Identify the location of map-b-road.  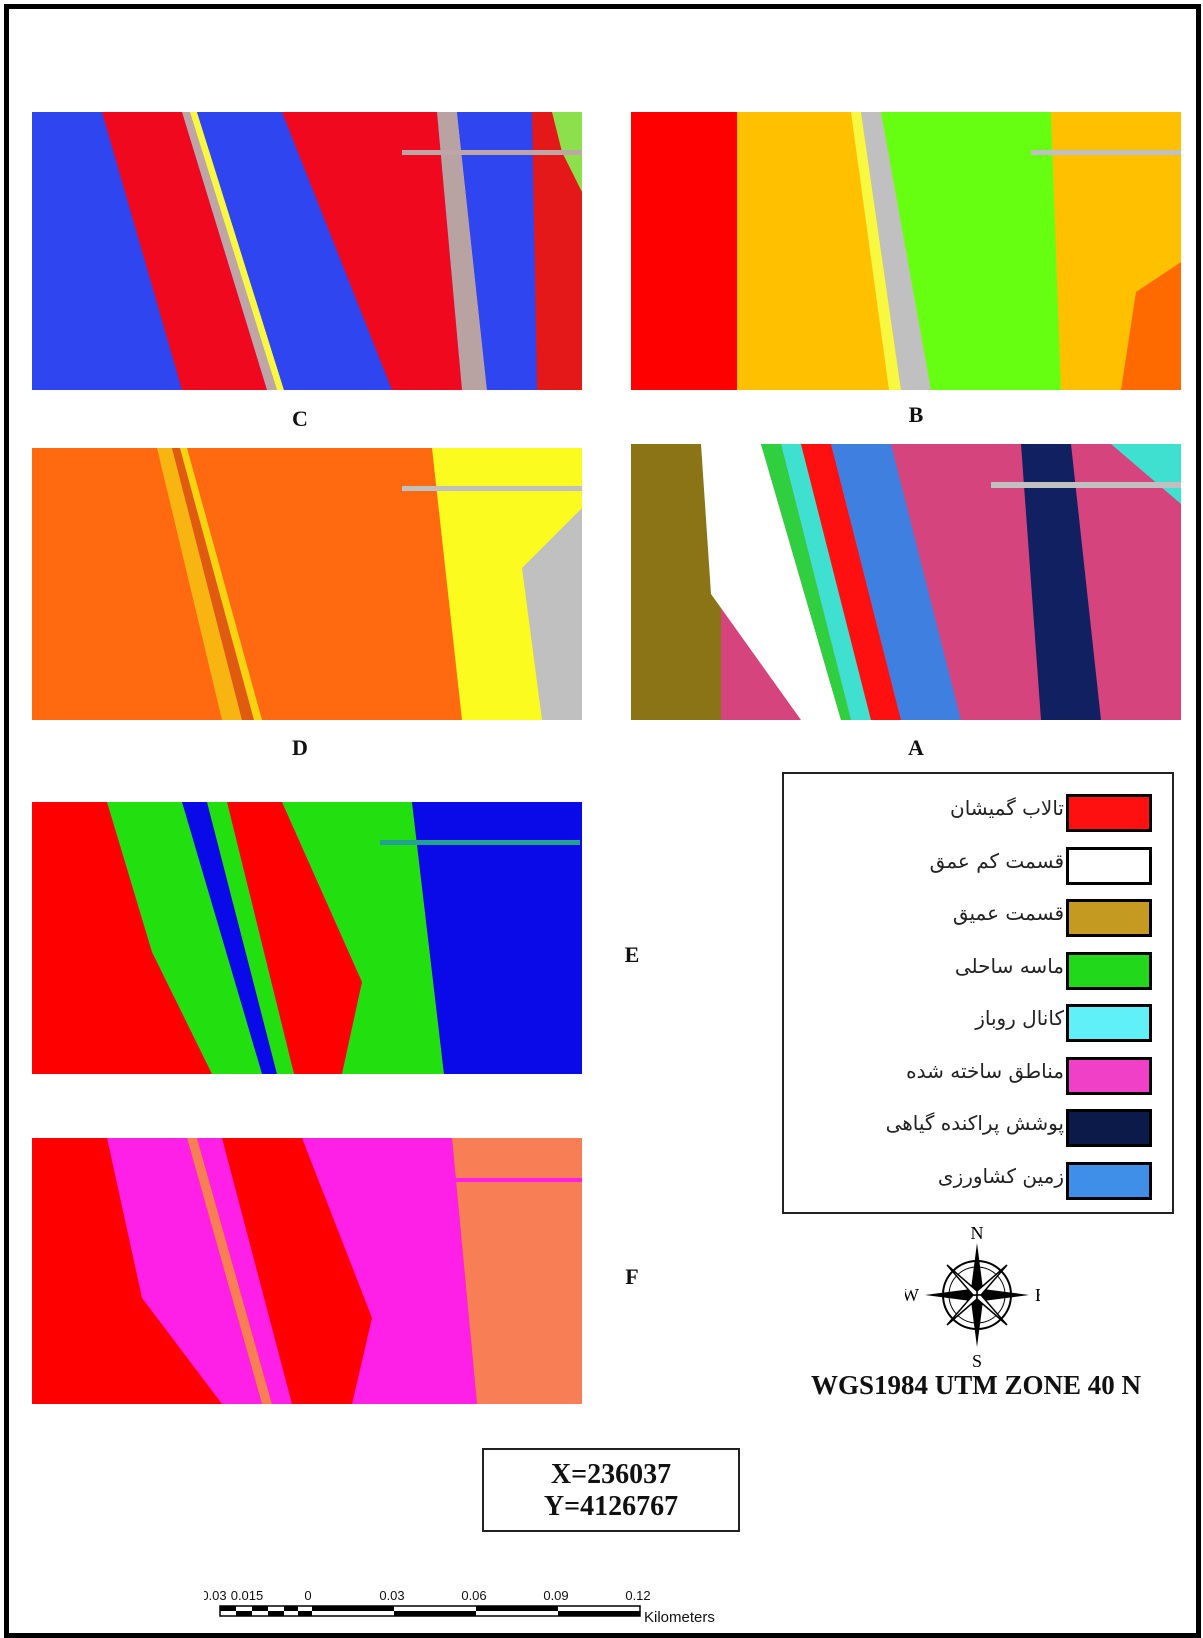
(1106, 152).